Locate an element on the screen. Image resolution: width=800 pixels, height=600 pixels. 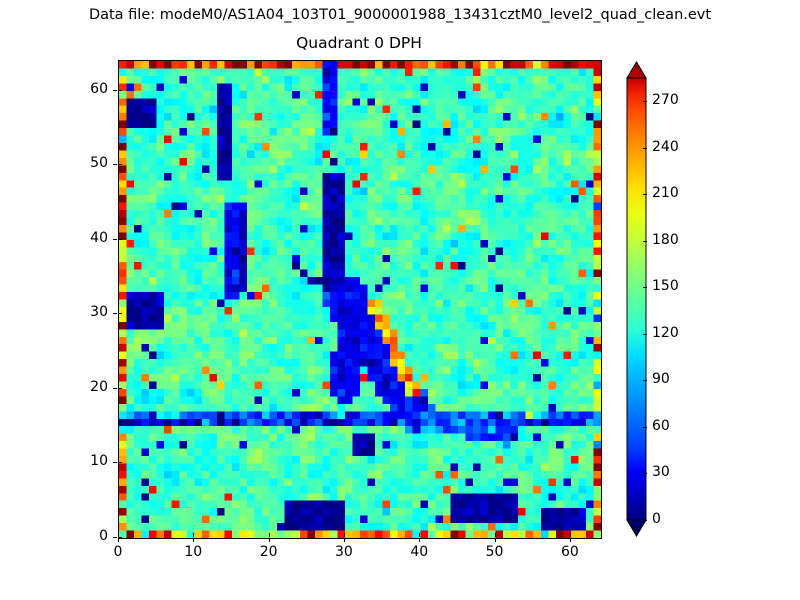
y-tick-label: 10 is located at coordinates (99, 461).